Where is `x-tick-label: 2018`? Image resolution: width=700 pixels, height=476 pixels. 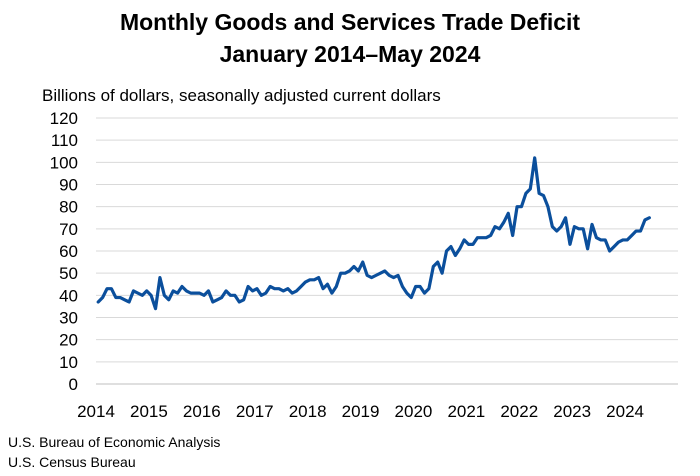
x-tick-label: 2018 is located at coordinates (308, 411).